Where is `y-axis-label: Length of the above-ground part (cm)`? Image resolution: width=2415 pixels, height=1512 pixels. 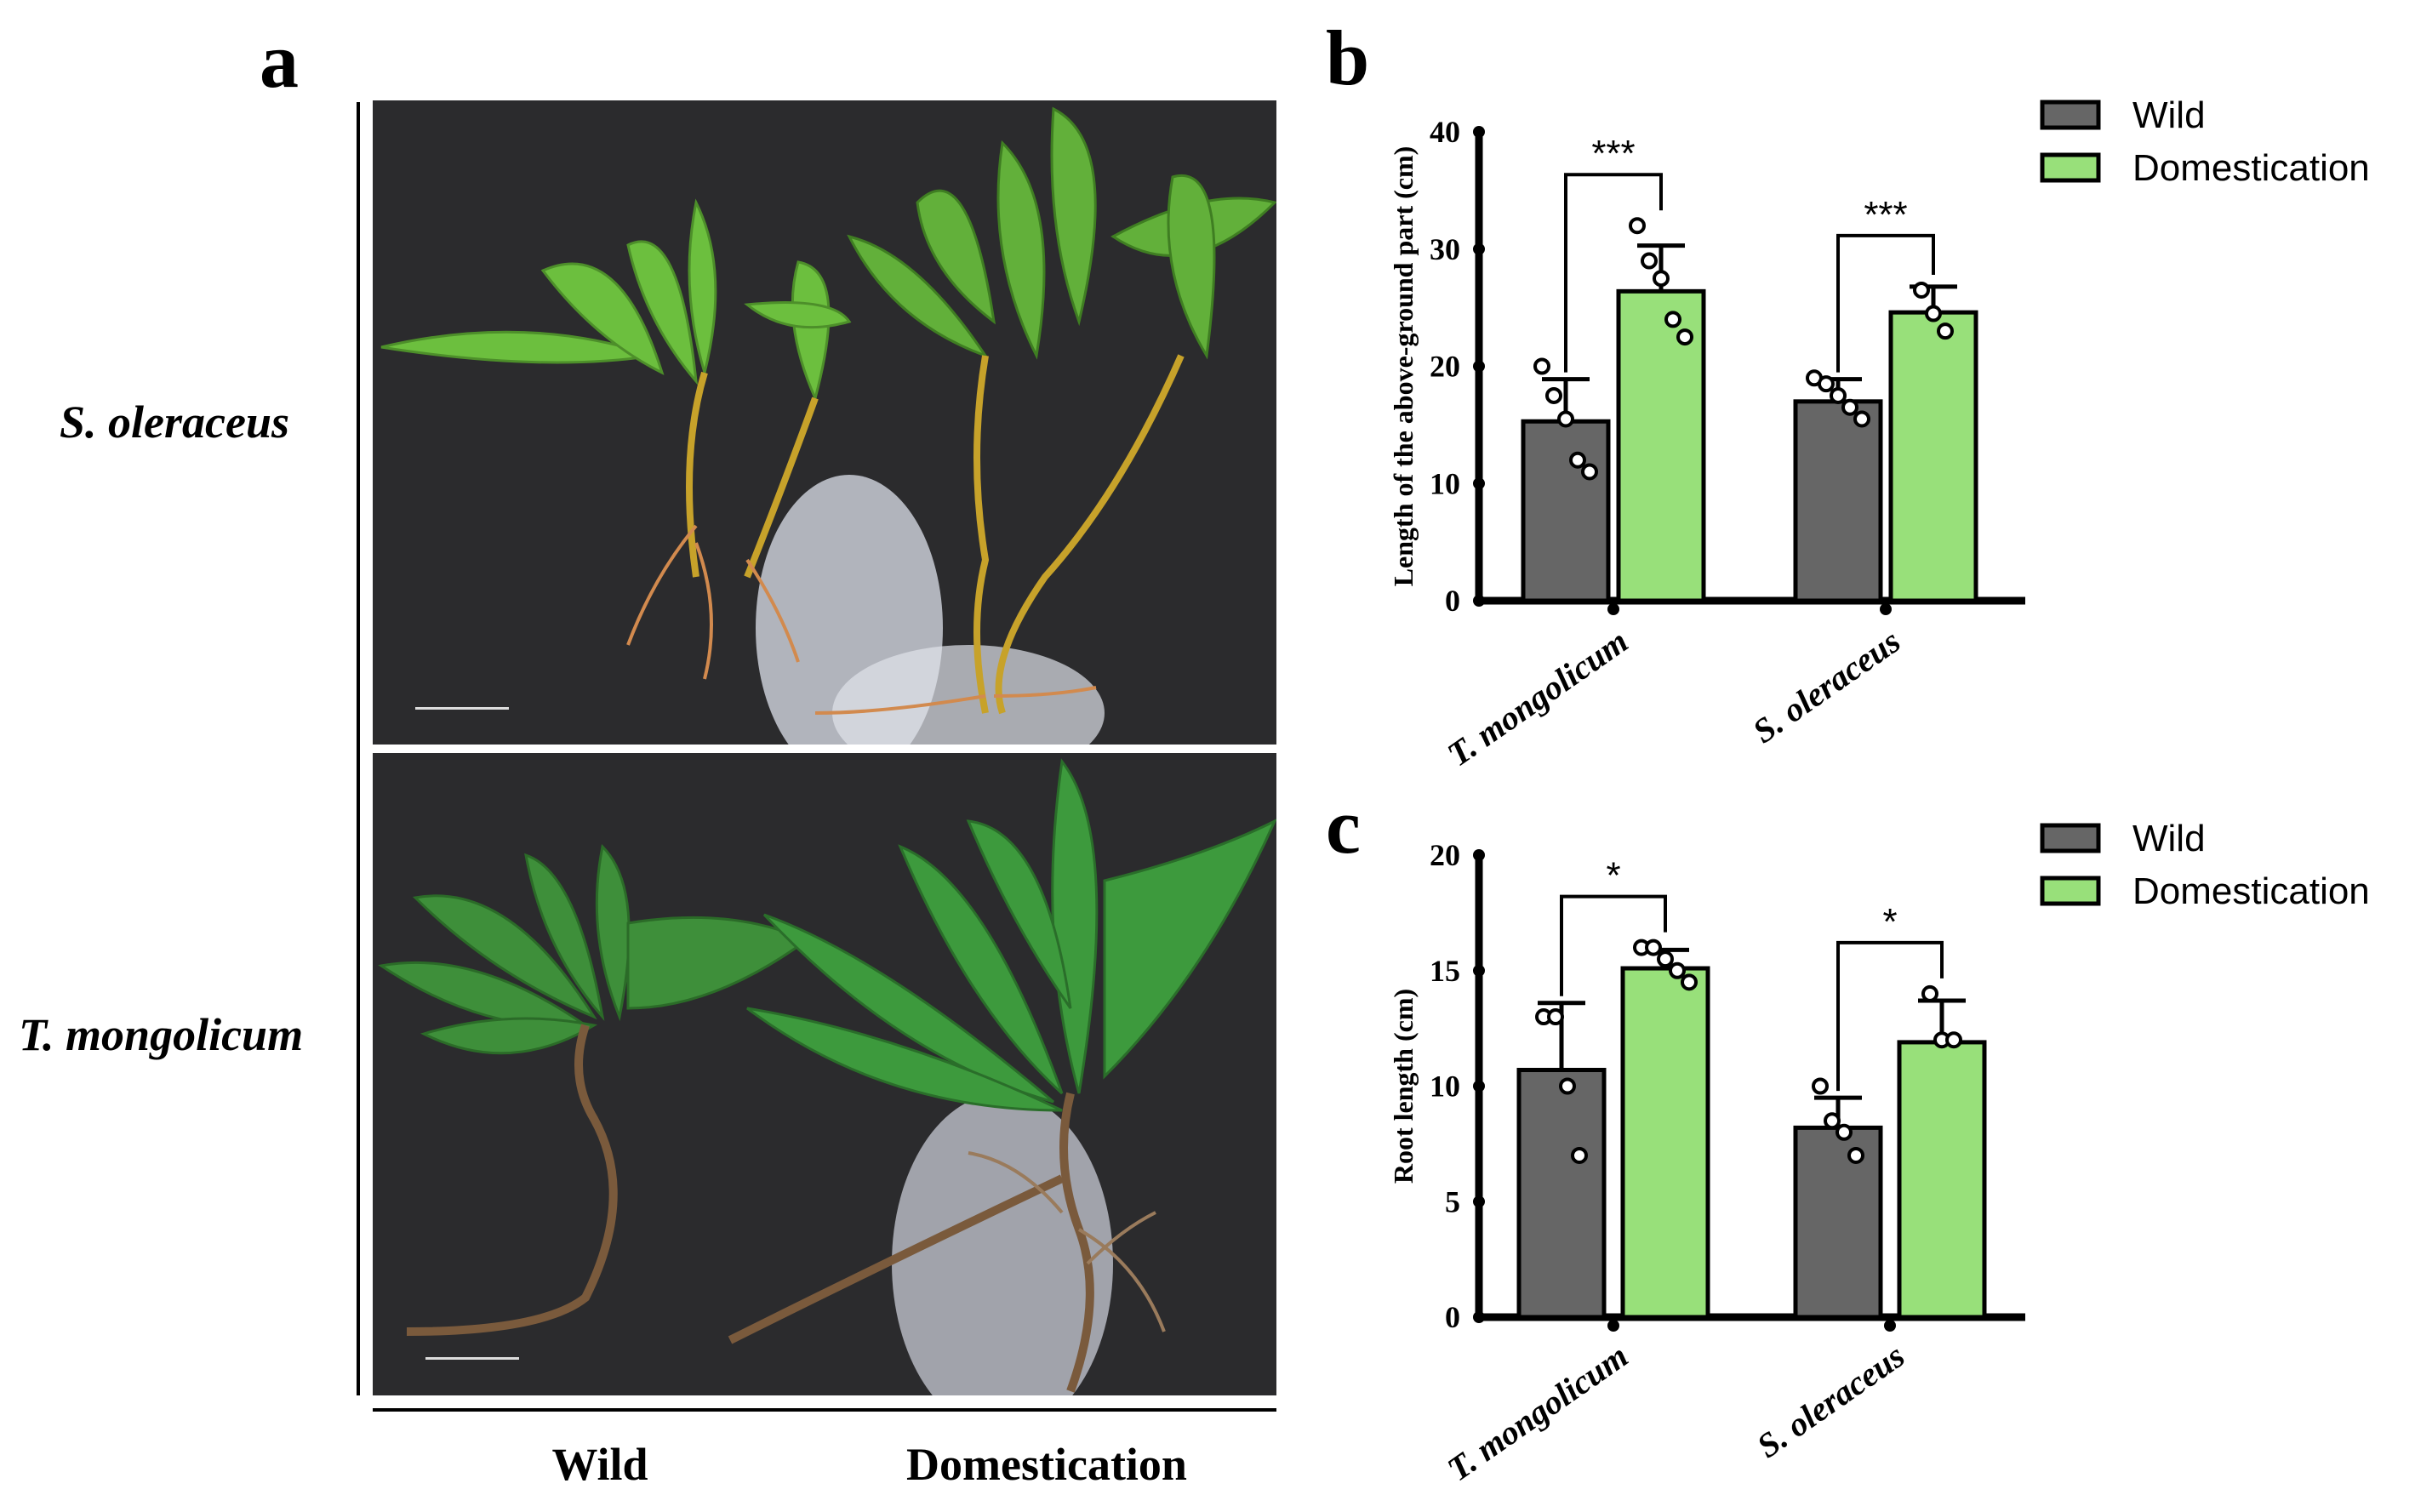 y-axis-label: Length of the above-ground part (cm) is located at coordinates (1403, 366).